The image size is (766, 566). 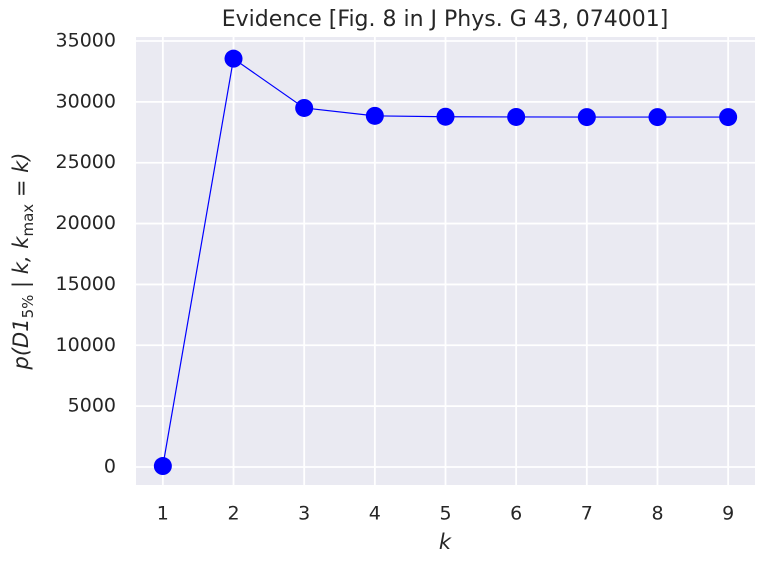 What do you see at coordinates (86, 345) in the screenshot?
I see `y-tick-label: 10000` at bounding box center [86, 345].